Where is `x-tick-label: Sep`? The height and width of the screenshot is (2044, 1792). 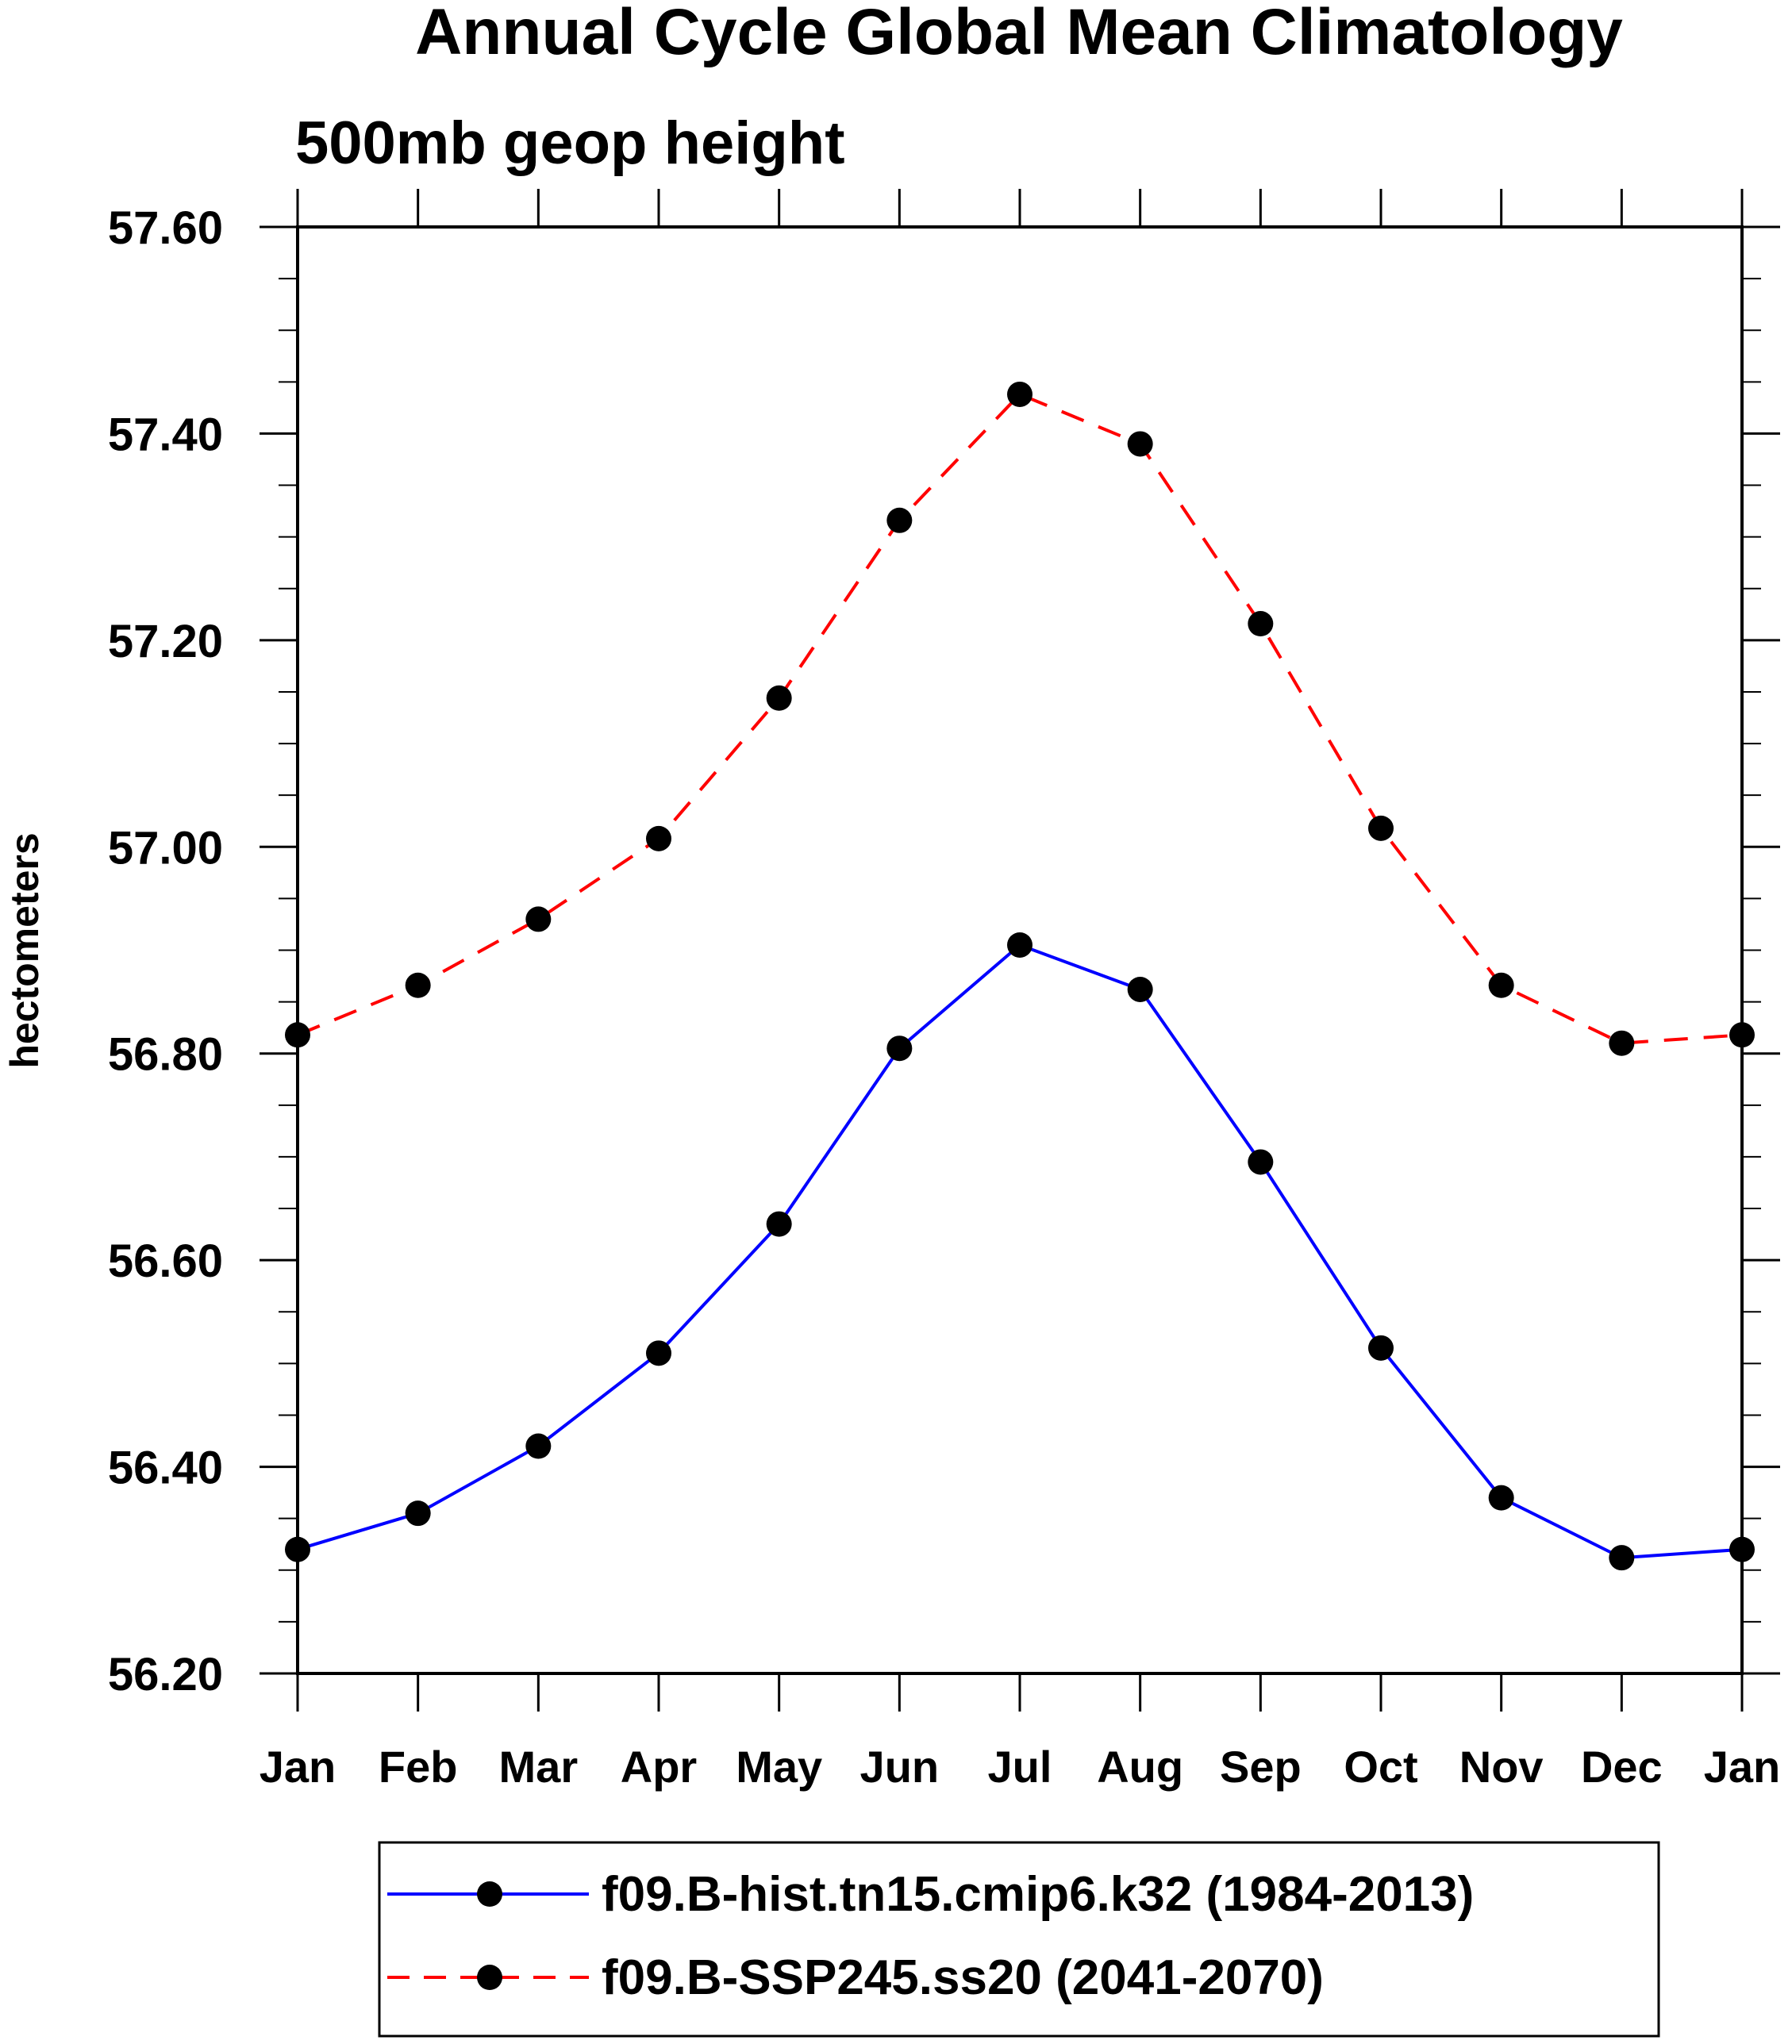 x-tick-label: Sep is located at coordinates (1261, 1767).